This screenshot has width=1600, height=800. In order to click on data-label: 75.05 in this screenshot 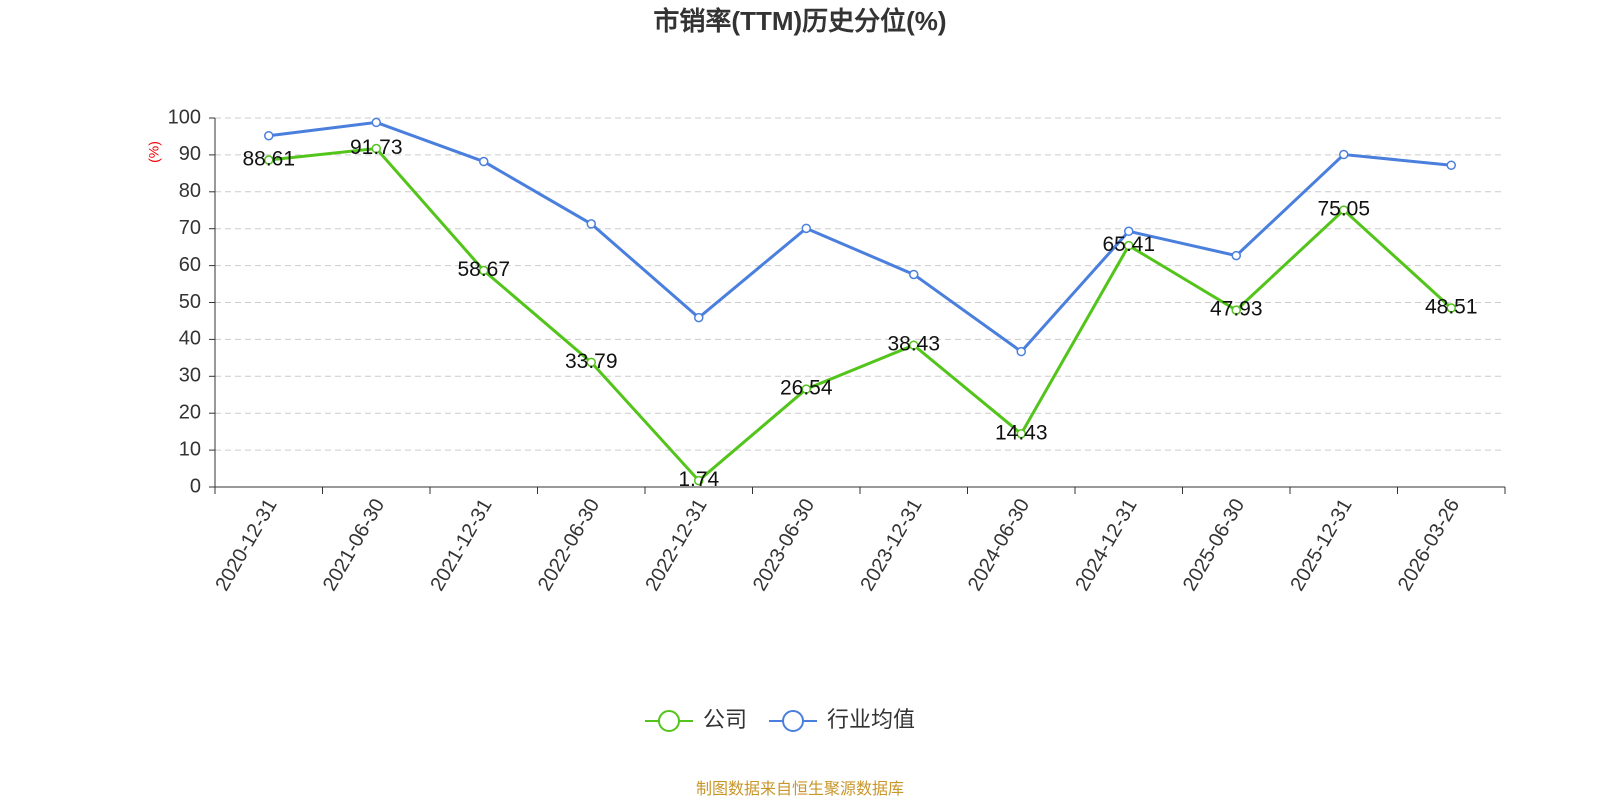, I will do `click(1343, 209)`.